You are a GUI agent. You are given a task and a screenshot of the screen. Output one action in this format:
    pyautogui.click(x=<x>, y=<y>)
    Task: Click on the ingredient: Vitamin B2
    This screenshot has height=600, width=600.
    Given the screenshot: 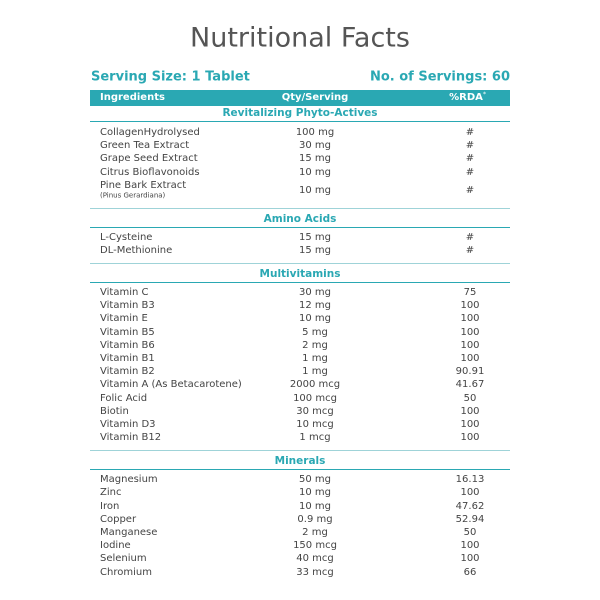 What is the action you would take?
    pyautogui.click(x=127, y=372)
    